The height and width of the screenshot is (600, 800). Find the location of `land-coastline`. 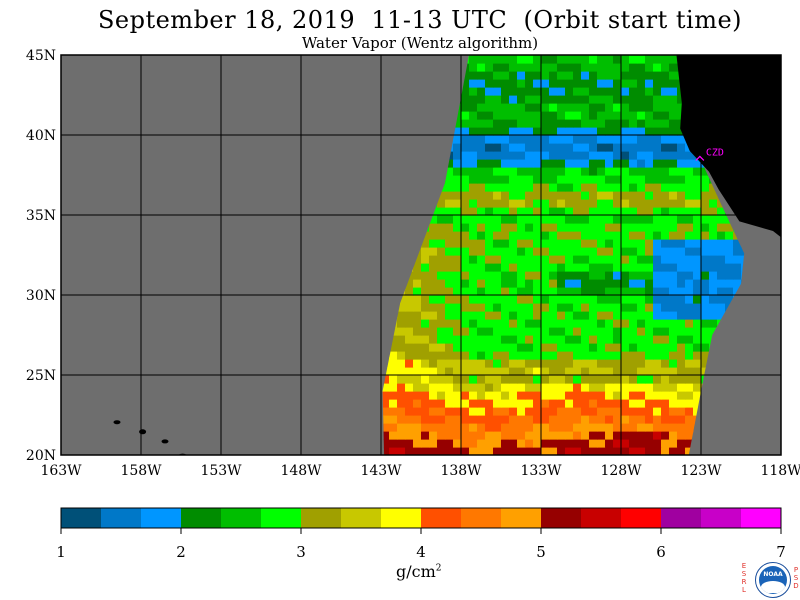

land-coastline is located at coordinates (728, 146).